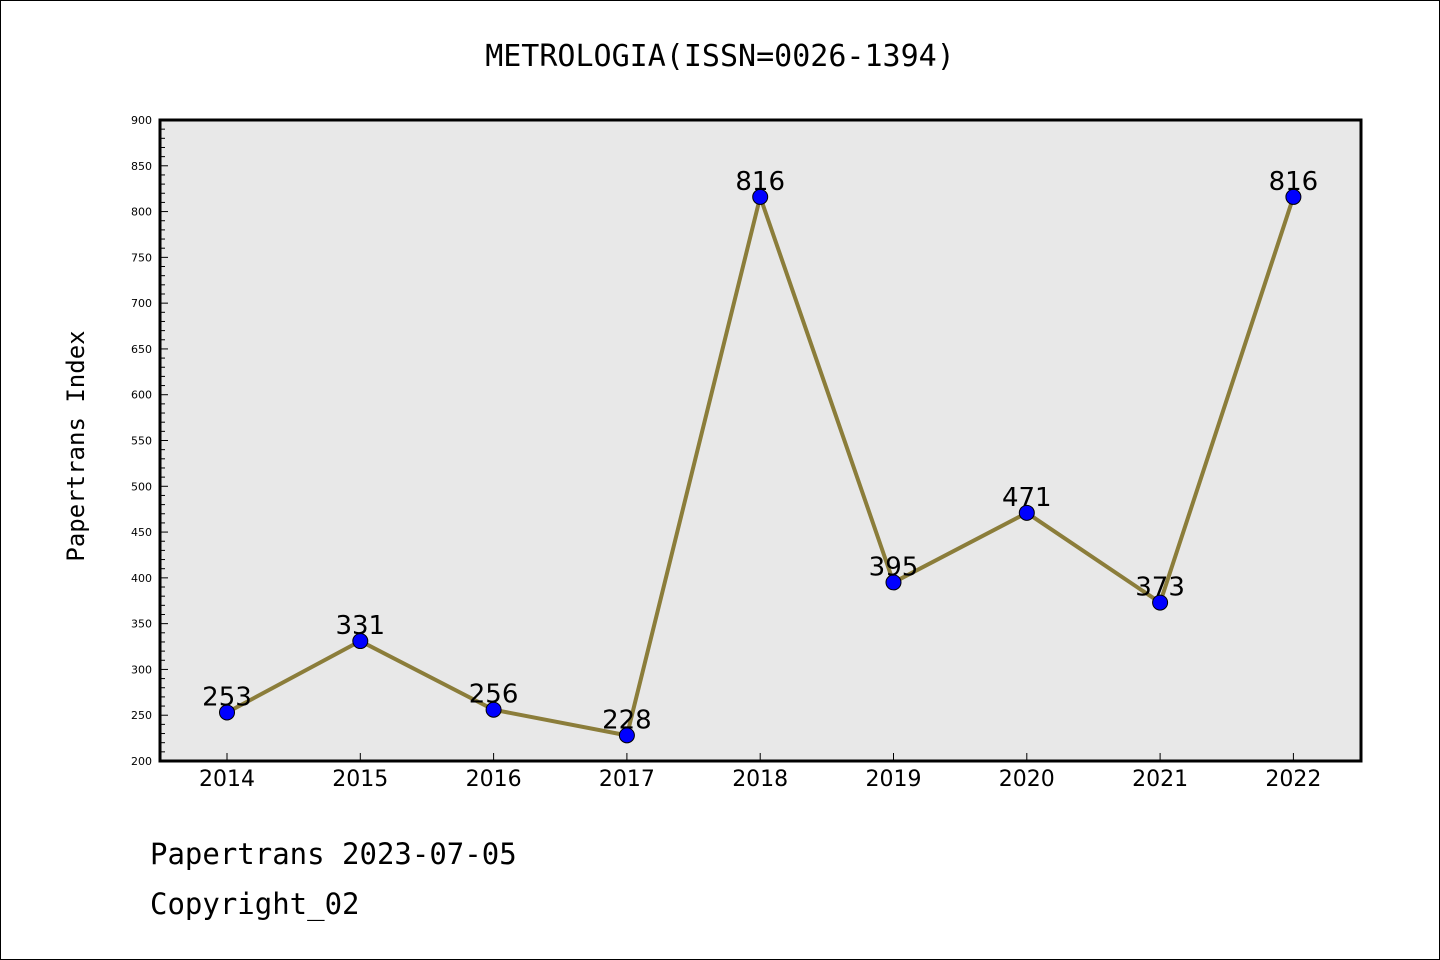  I want to click on y-tick-label: 800, so click(141, 212).